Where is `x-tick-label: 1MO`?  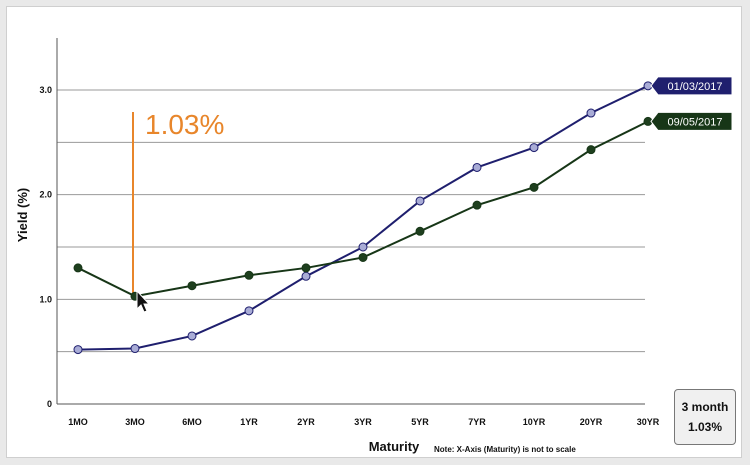 x-tick-label: 1MO is located at coordinates (78, 422).